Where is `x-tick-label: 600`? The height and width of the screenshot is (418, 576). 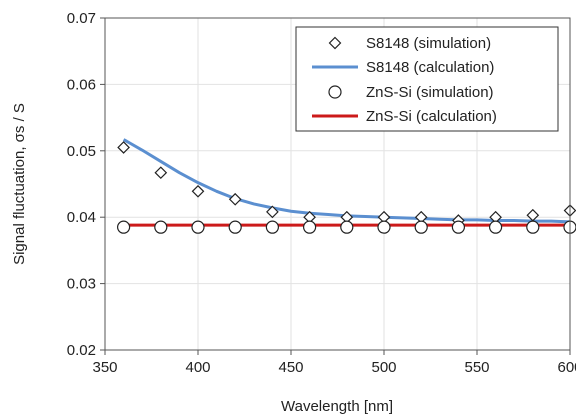 x-tick-label: 600 is located at coordinates (566, 367).